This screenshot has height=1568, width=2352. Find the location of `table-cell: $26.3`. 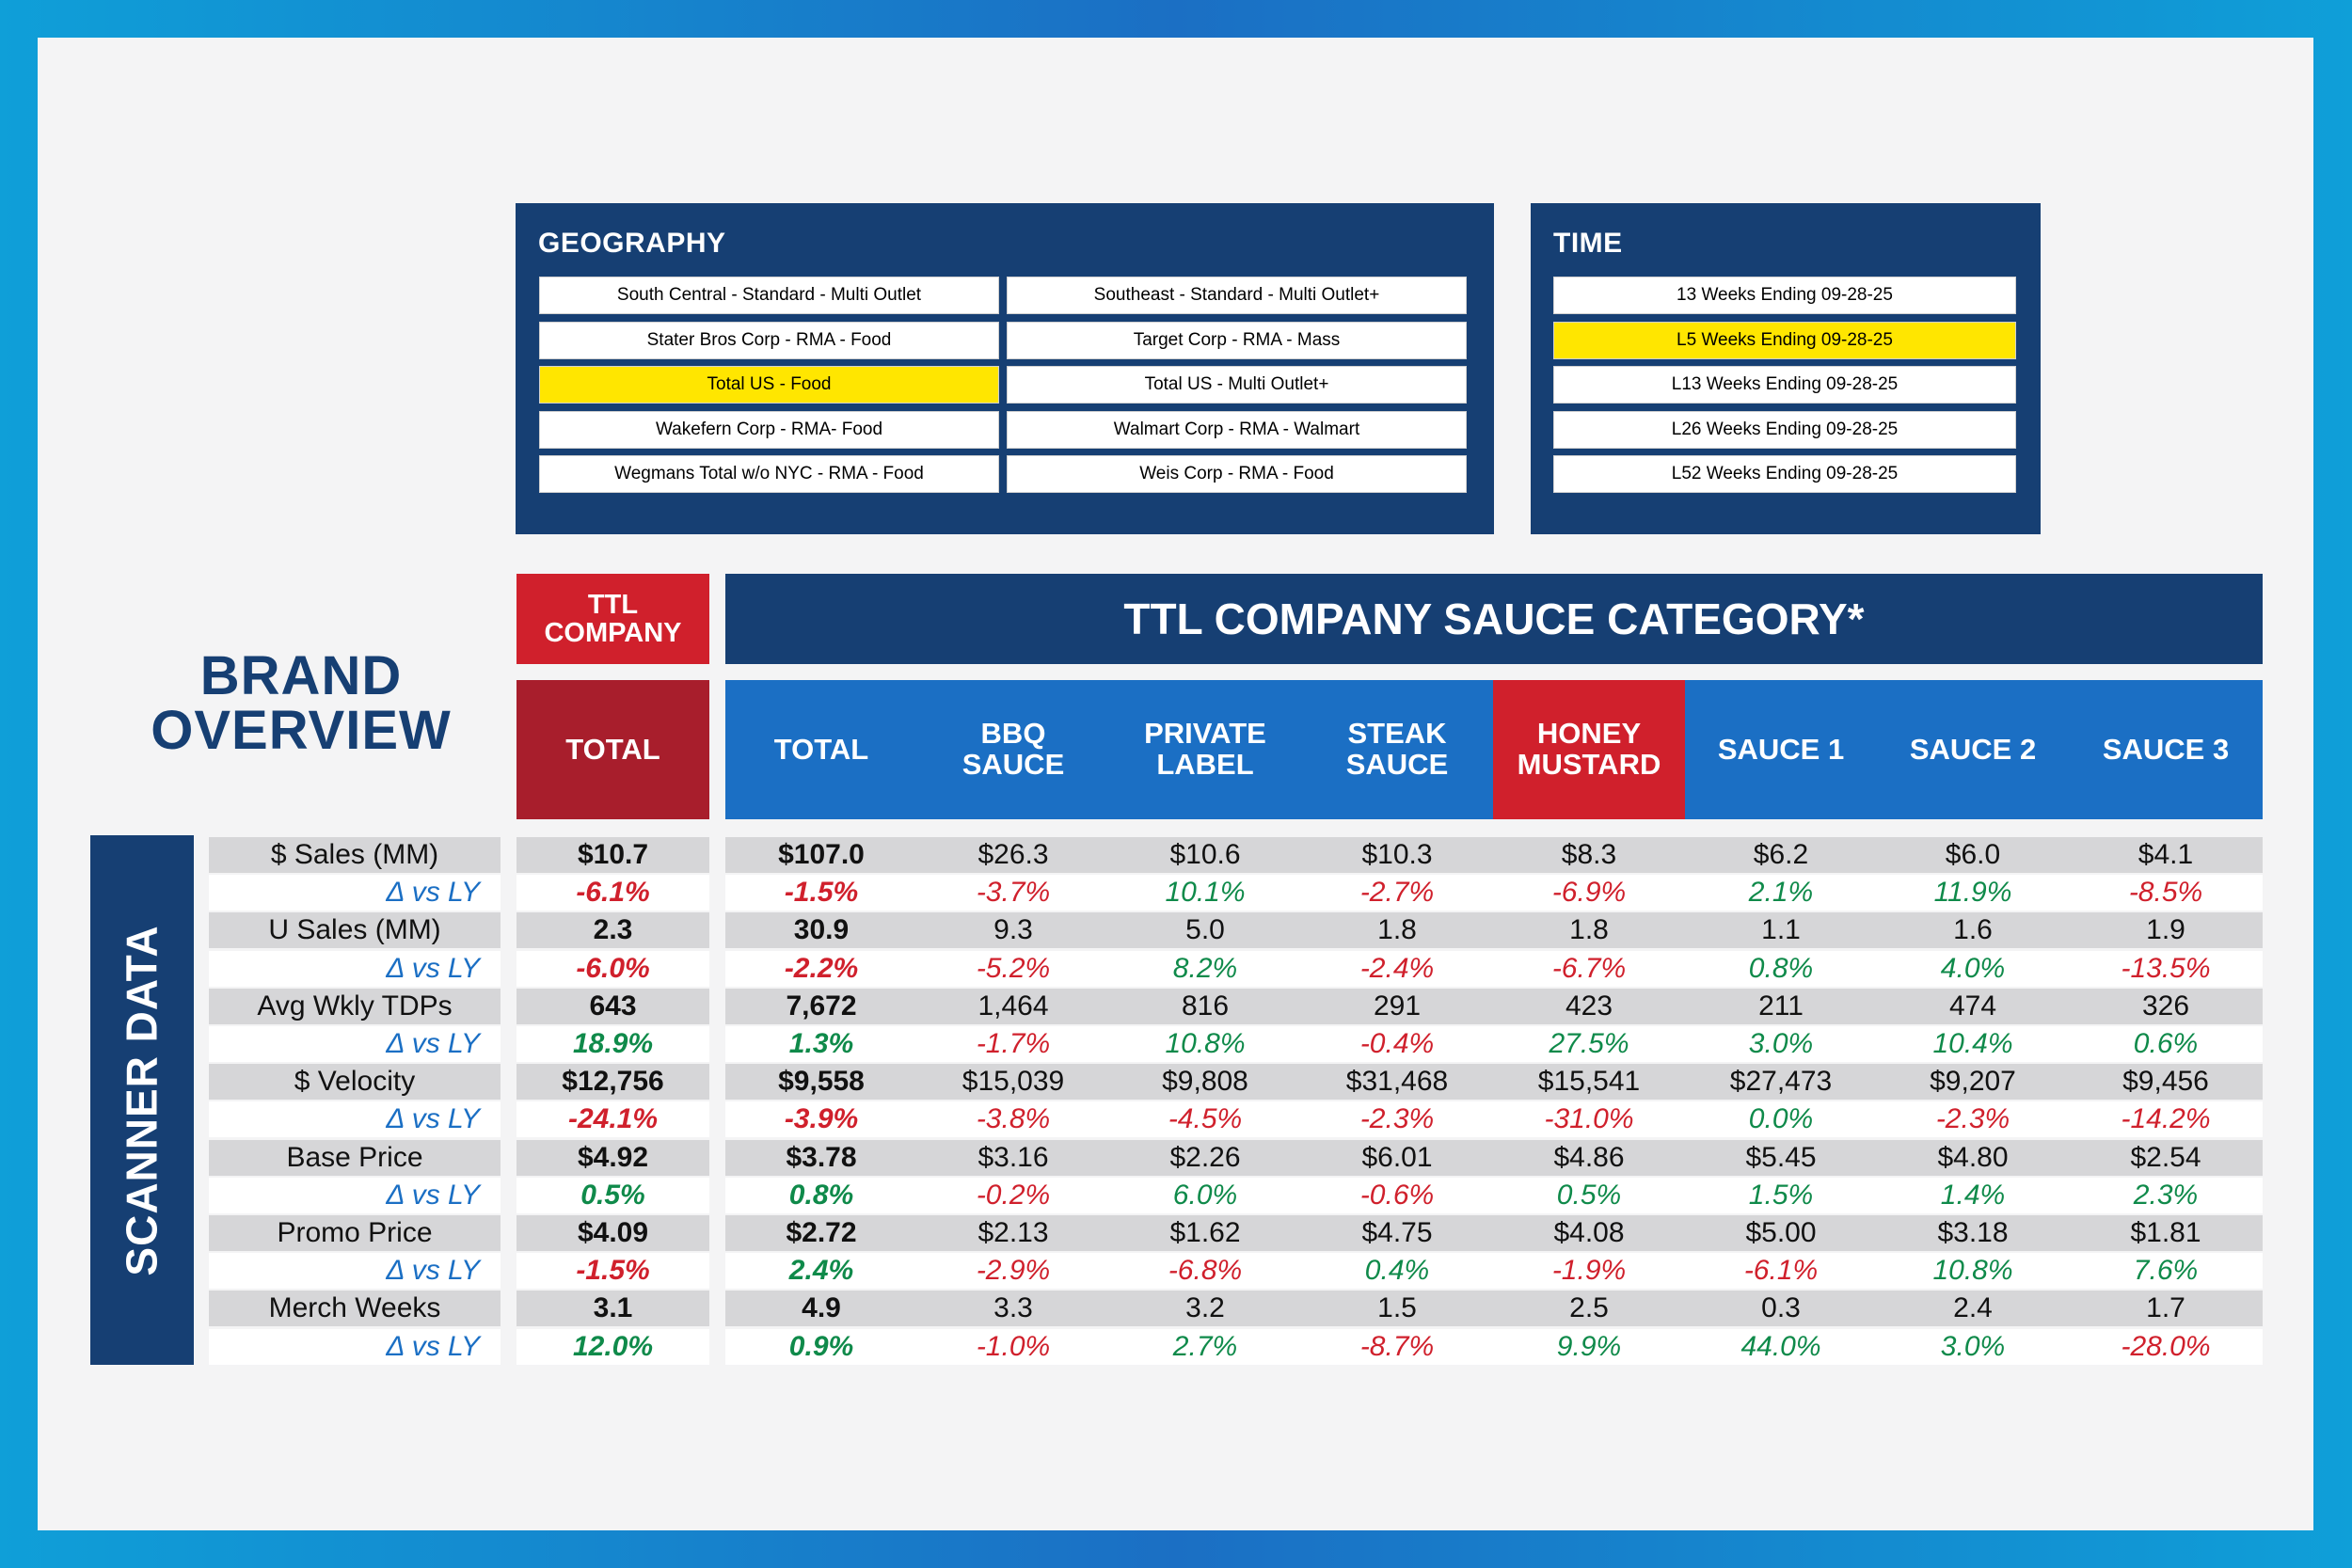

table-cell: $26.3 is located at coordinates (1013, 855).